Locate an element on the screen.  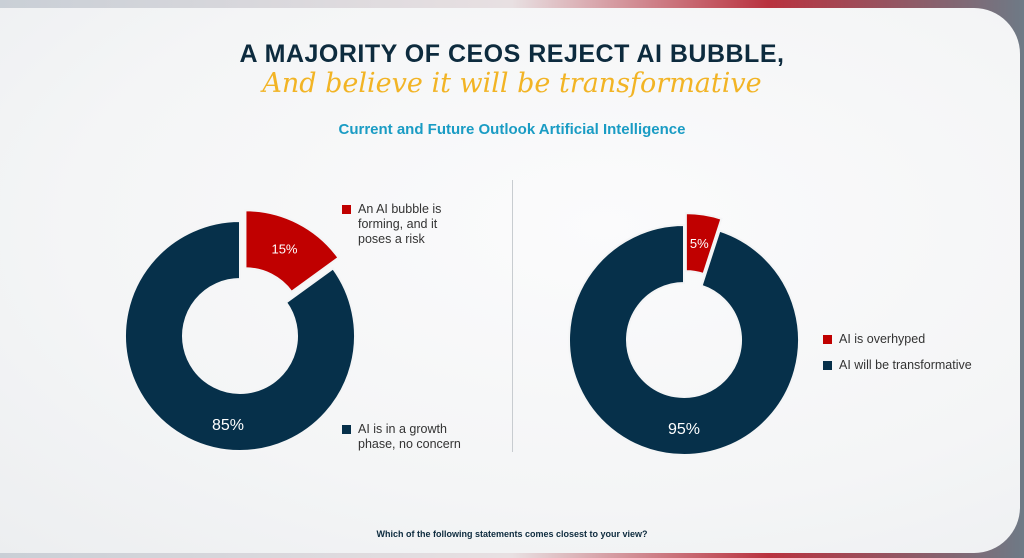
legend-item-growth-phase: AI is in a growth phase, no concern is located at coordinates (407, 437).